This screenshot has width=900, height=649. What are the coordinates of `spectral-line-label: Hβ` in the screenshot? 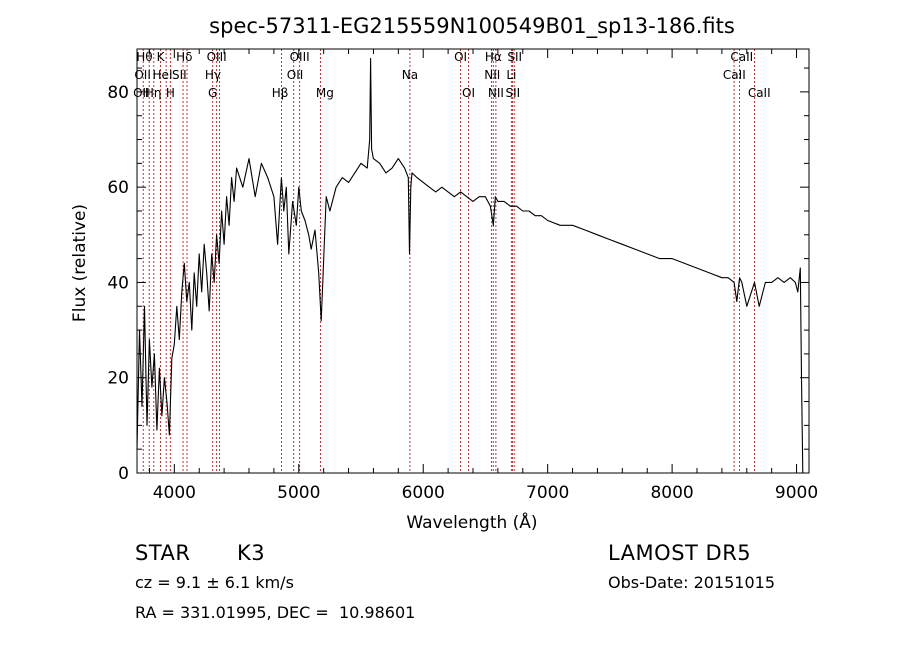 It's located at (280, 93).